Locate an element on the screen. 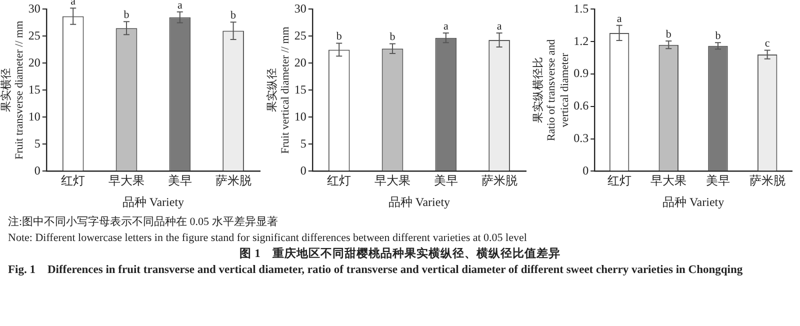 The image size is (800, 326). annotation: c is located at coordinates (767, 44).